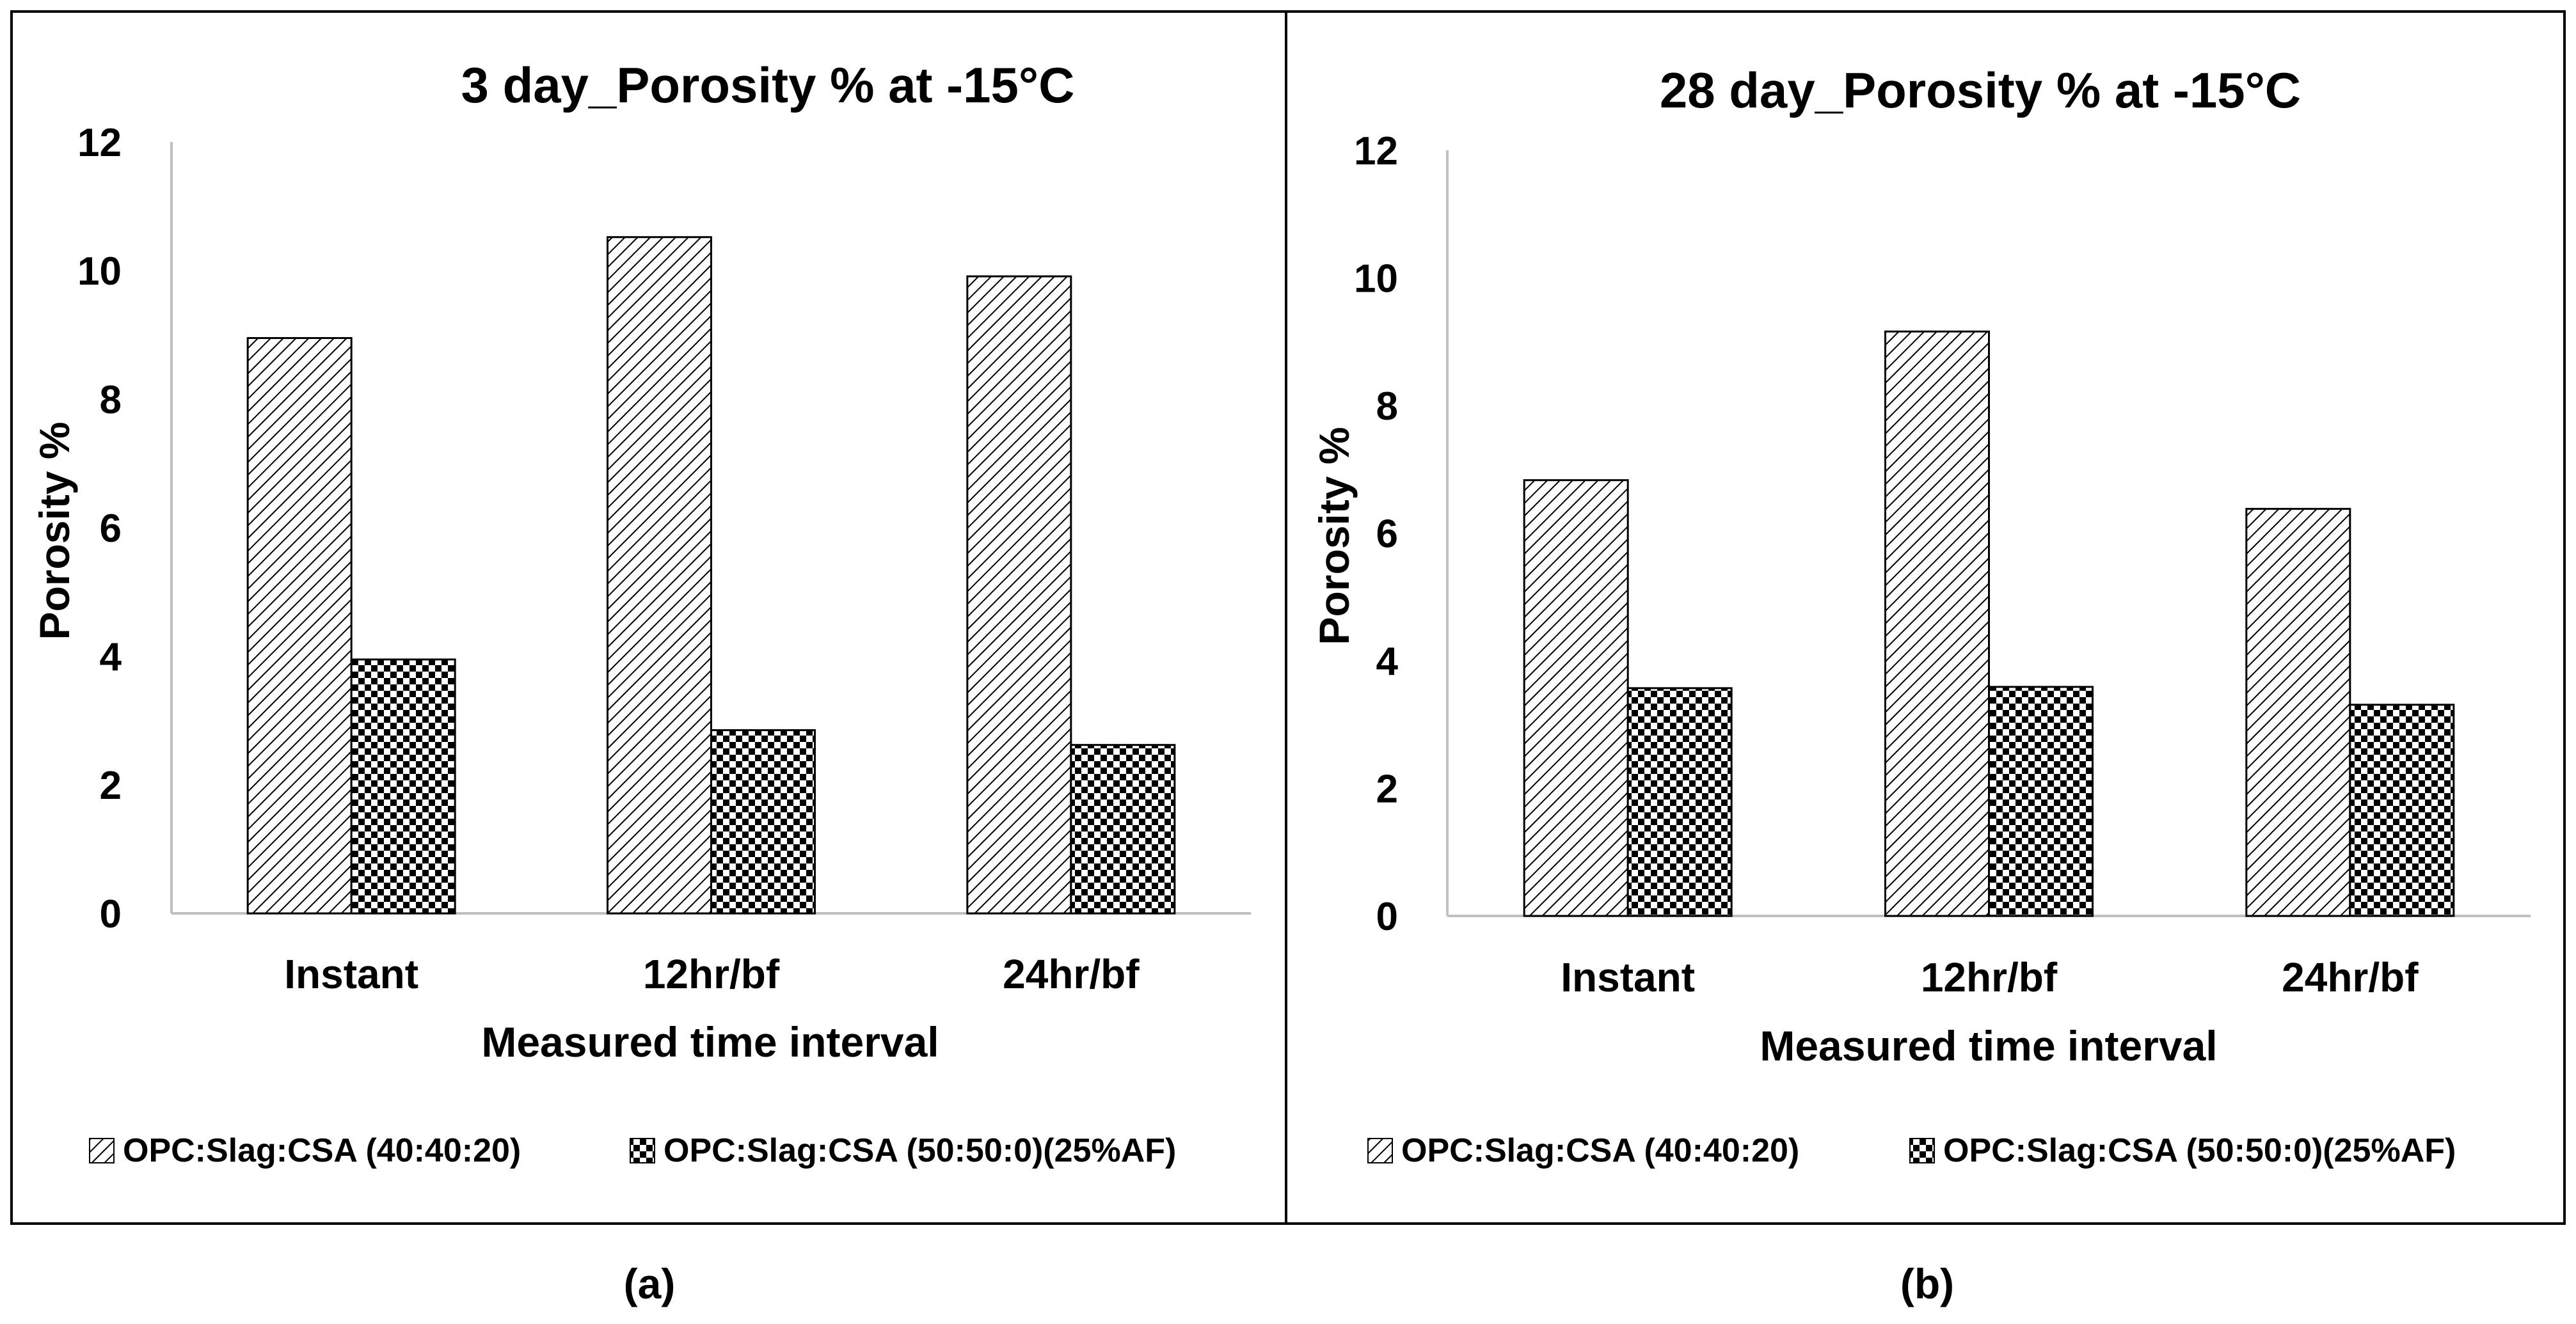  I want to click on chart-title: 28 day_Porosity % at -15°C, so click(1981, 90).